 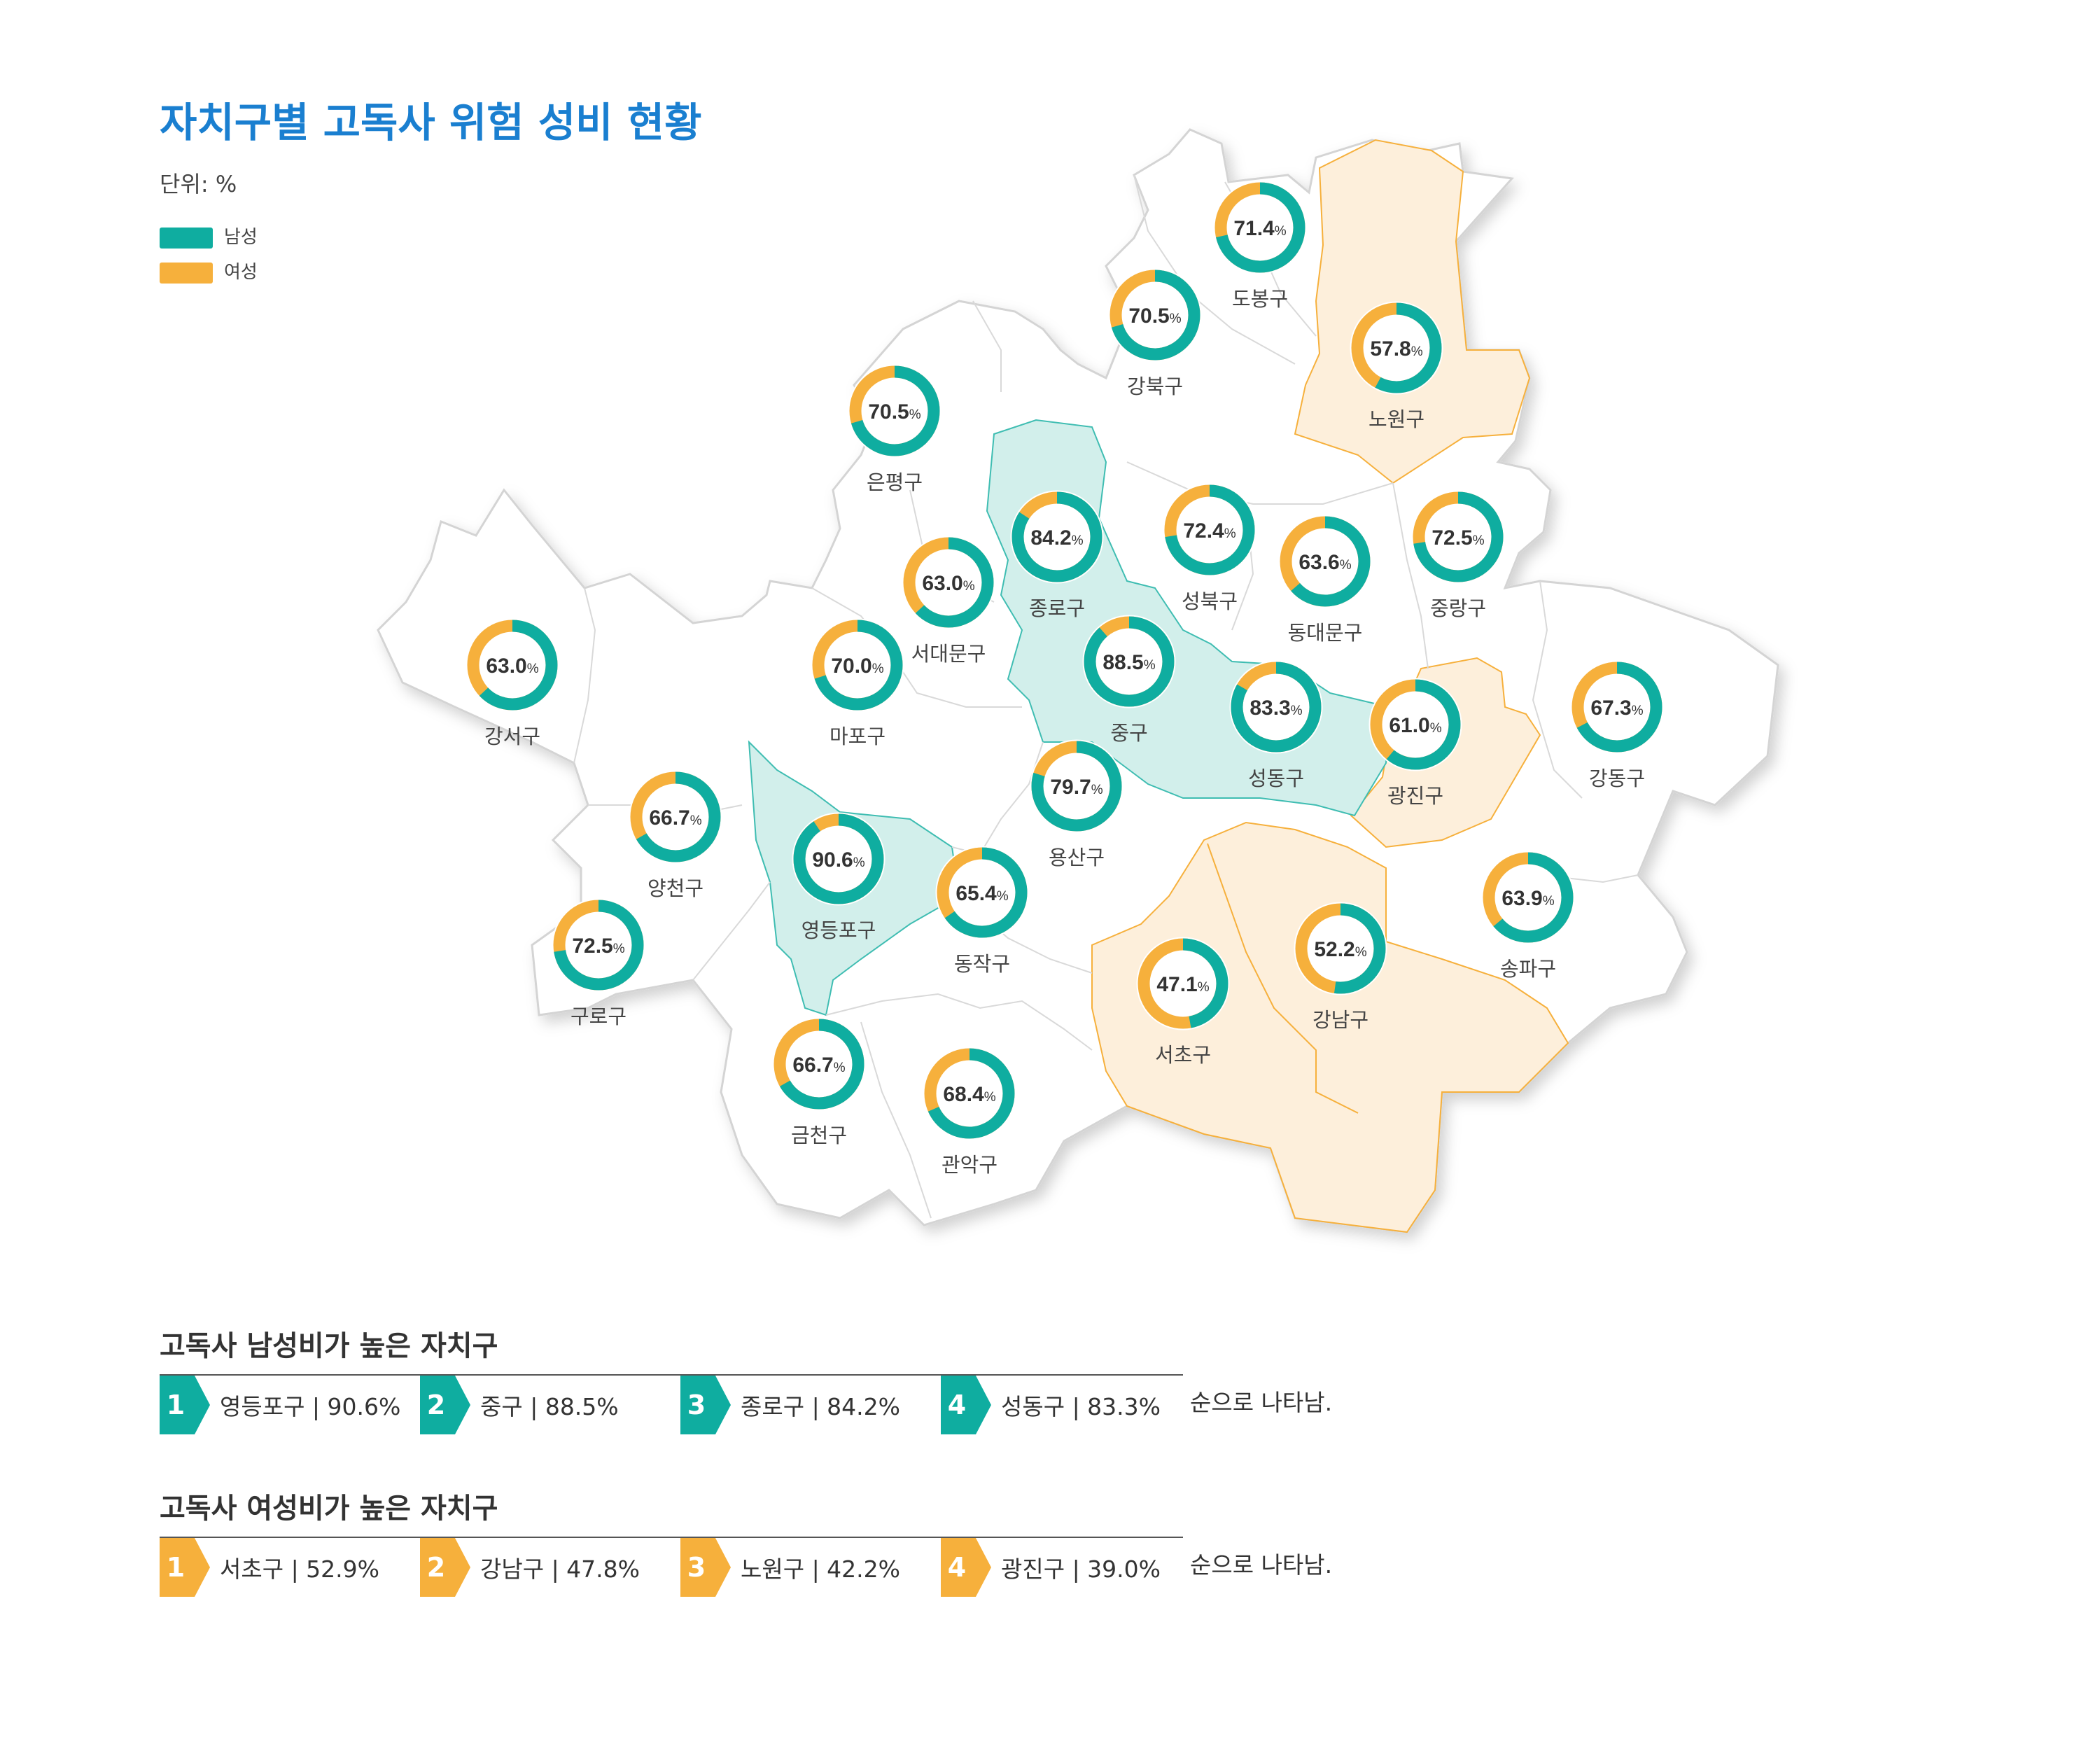 I want to click on rank-item-3: 3 종로구 | 84.2%, so click(x=790, y=1405).